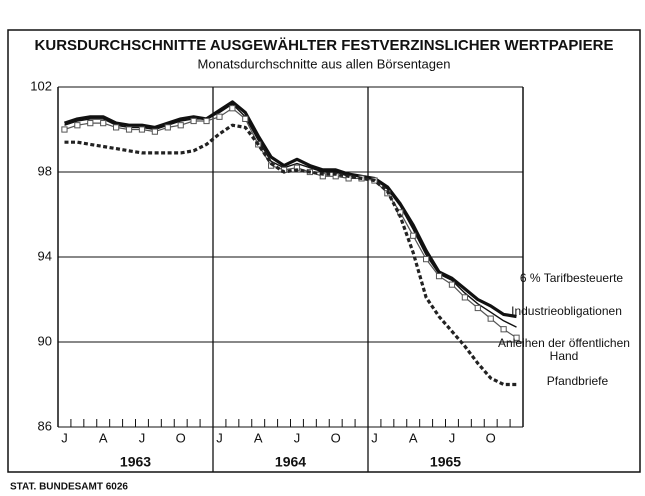  Describe the element at coordinates (45, 170) in the screenshot. I see `y-tick-label: 98` at that location.